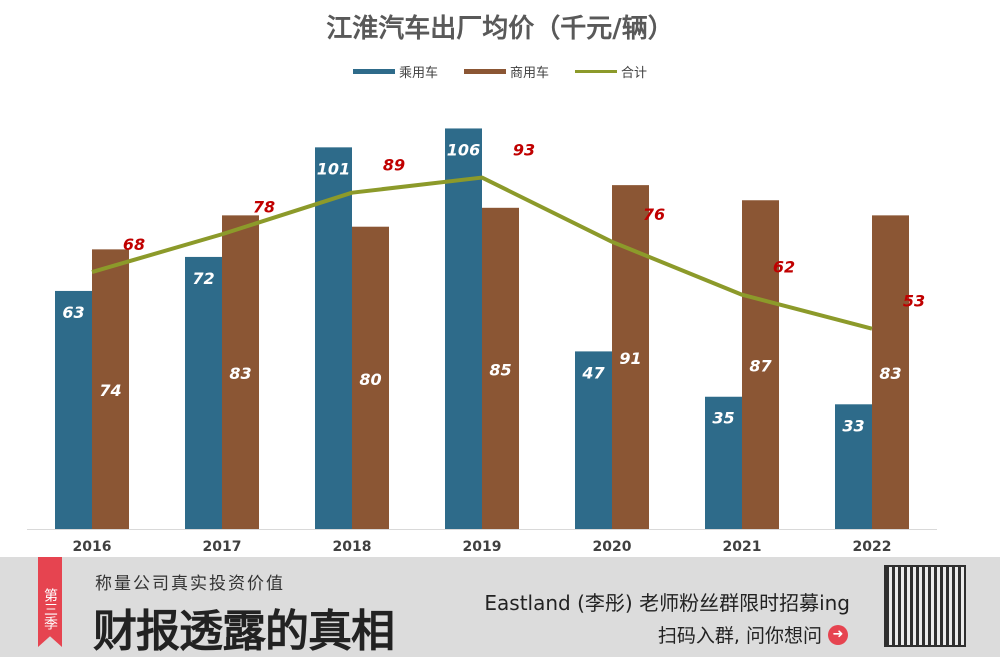 The image size is (1000, 659). Describe the element at coordinates (243, 627) in the screenshot. I see `banner-title: 财报透露的真相` at that location.